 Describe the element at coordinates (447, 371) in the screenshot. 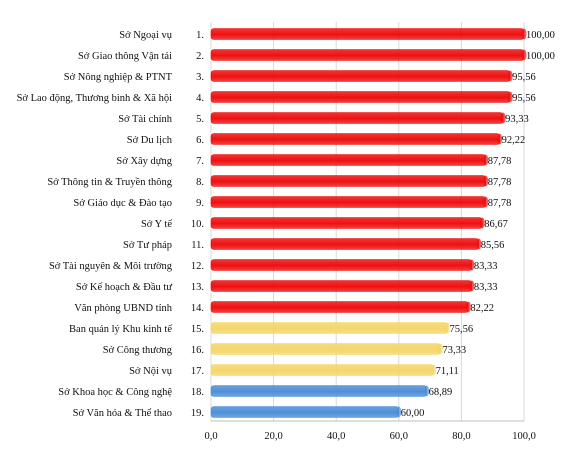

I see `bar-value-label: 71,11` at that location.